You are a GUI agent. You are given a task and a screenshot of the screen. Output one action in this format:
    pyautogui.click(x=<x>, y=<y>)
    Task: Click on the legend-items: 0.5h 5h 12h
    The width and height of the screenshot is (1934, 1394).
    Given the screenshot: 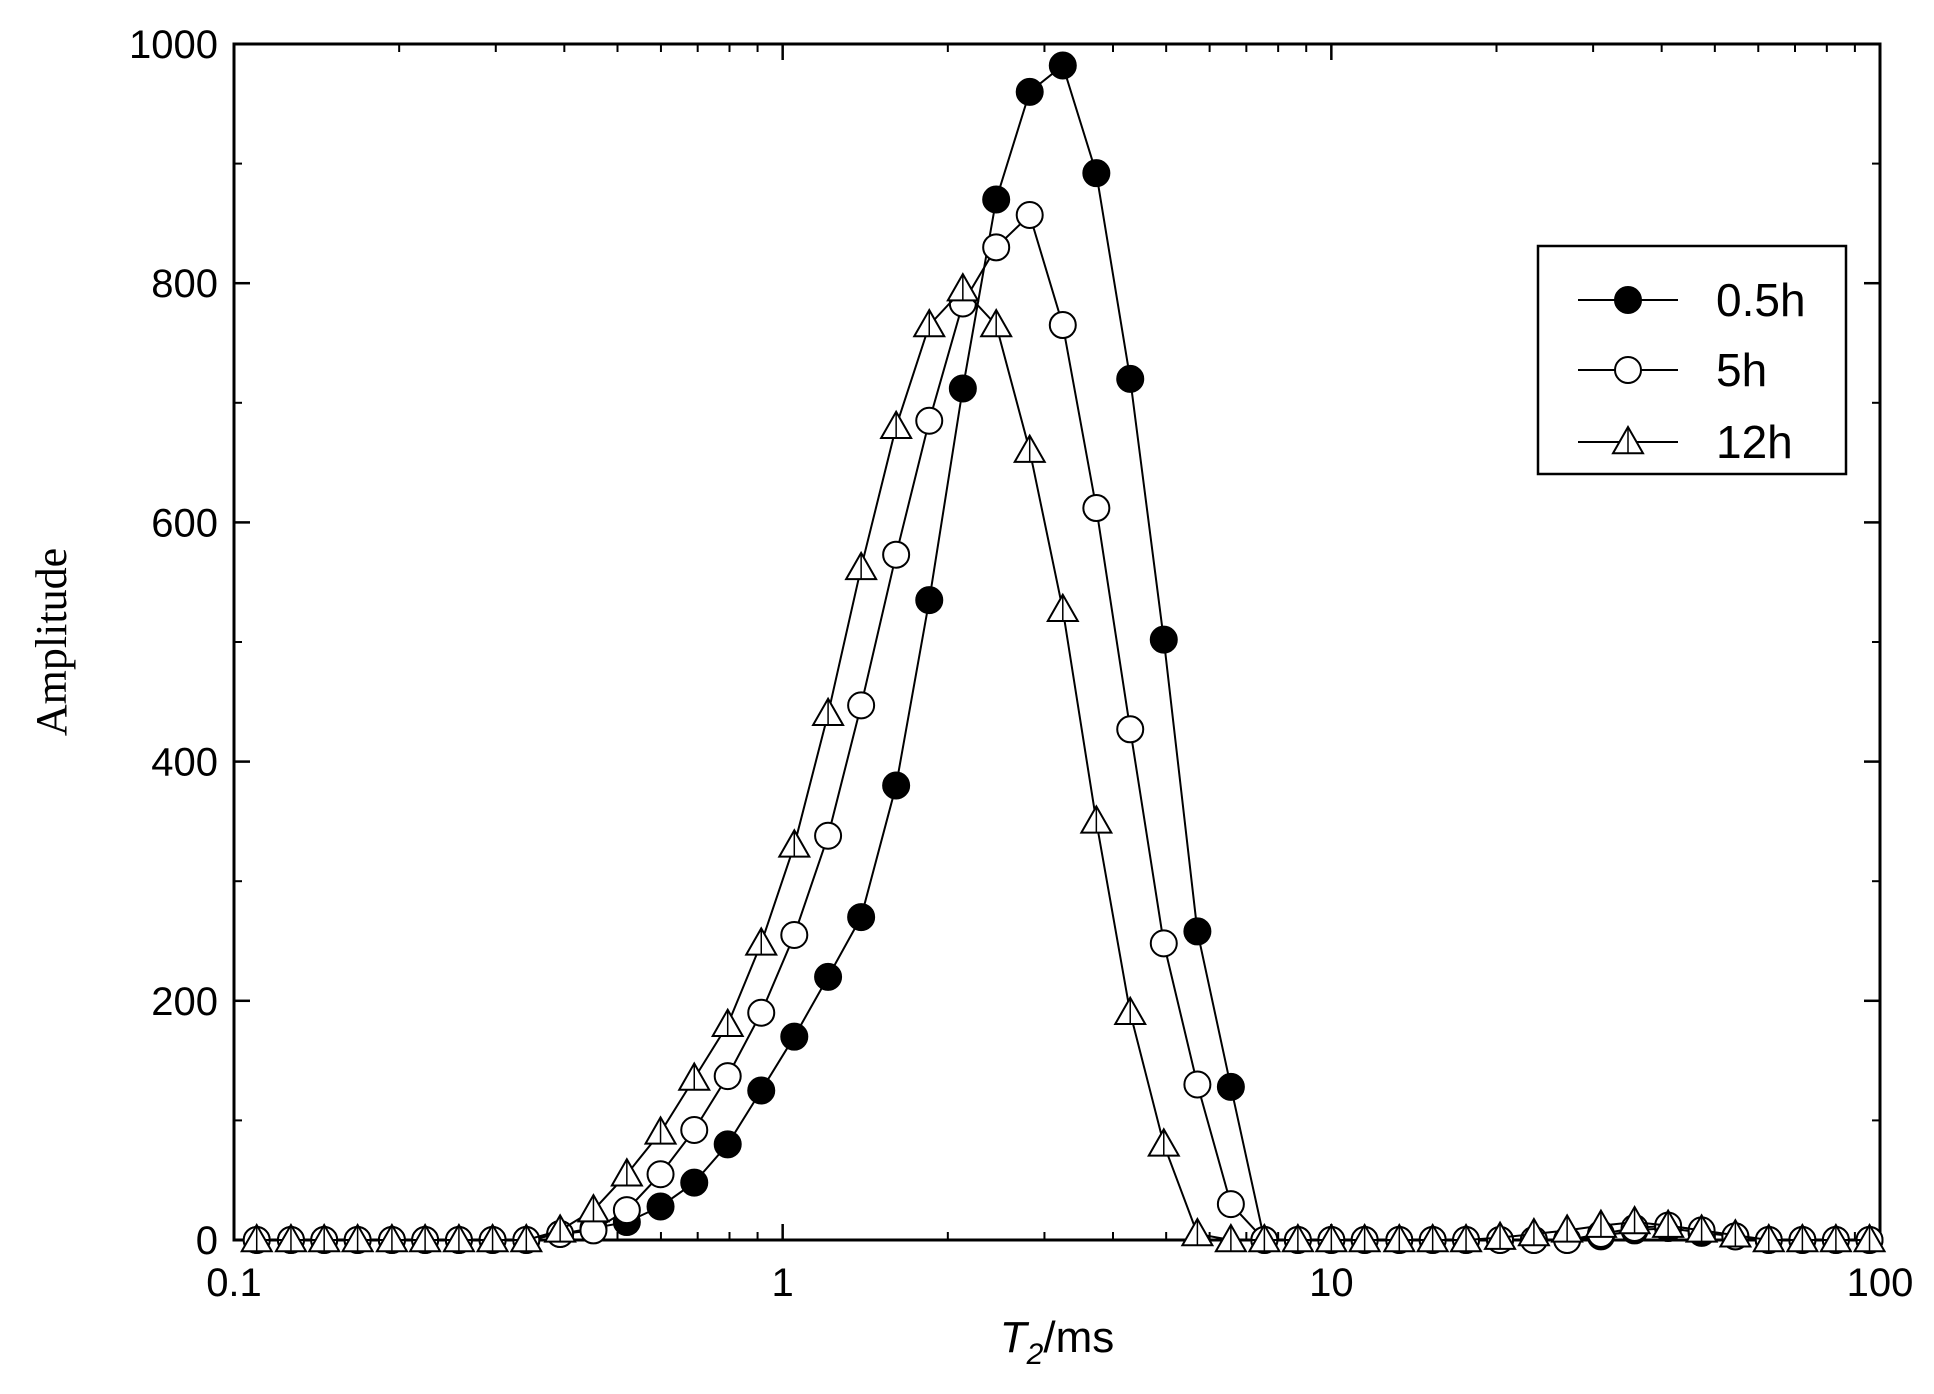 What is the action you would take?
    pyautogui.click(x=1692, y=371)
    